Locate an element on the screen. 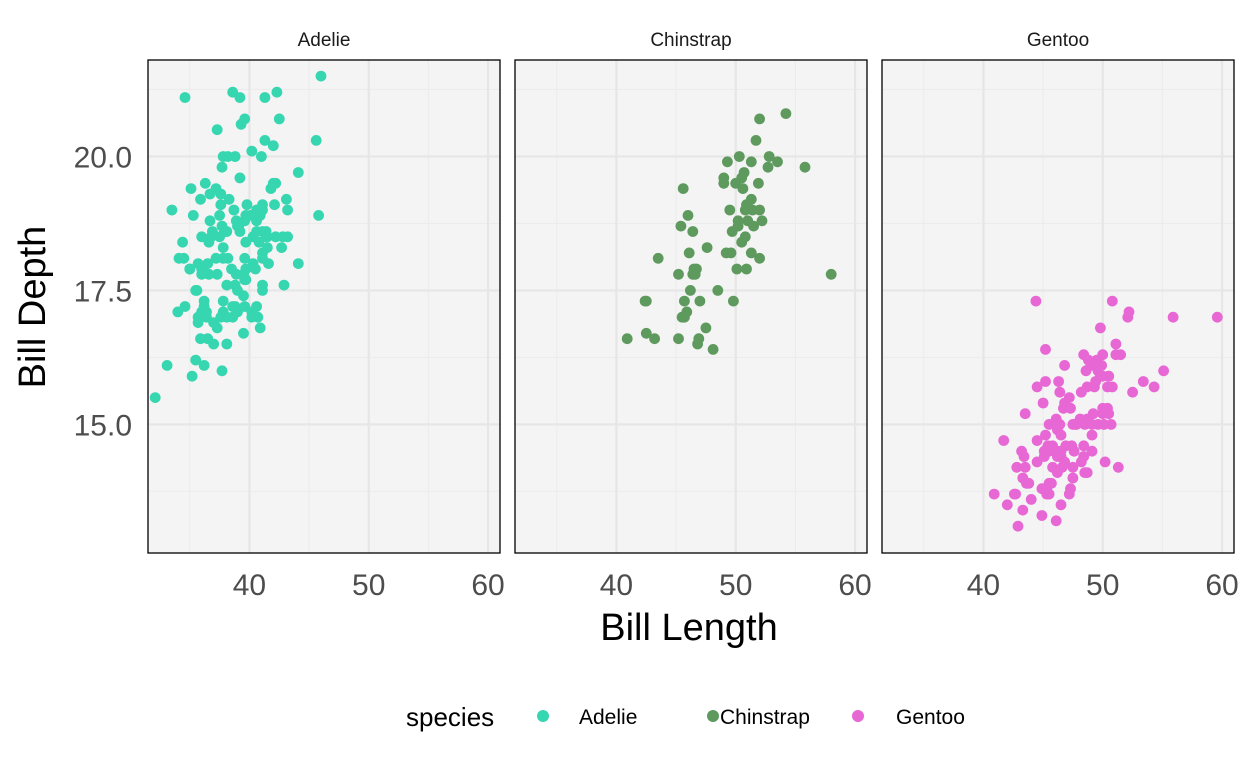 This screenshot has width=1248, height=768. facet-label-gentoo: Gentoo is located at coordinates (1058, 40).